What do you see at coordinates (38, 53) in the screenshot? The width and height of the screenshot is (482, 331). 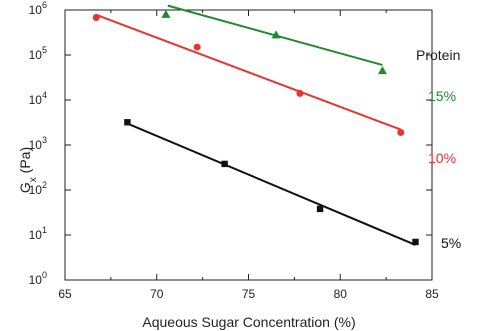 I see `y-tick-label: 10⁵` at bounding box center [38, 53].